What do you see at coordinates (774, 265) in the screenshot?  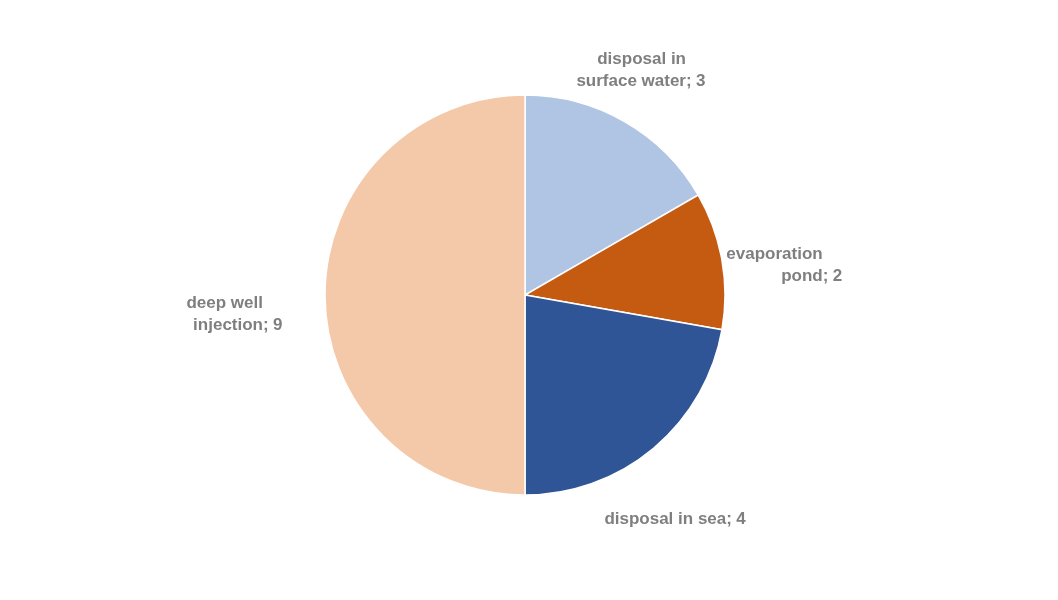 I see `slice-label: evaporation pond` at bounding box center [774, 265].